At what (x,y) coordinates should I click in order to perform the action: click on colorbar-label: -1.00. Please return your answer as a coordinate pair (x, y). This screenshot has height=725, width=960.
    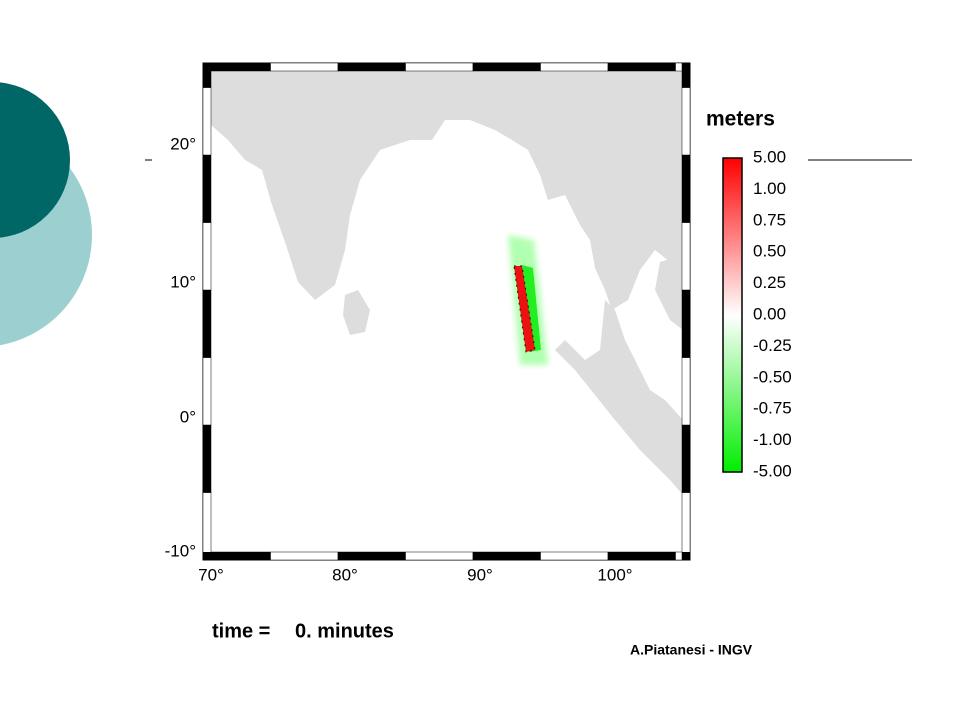
    Looking at the image, I should click on (772, 439).